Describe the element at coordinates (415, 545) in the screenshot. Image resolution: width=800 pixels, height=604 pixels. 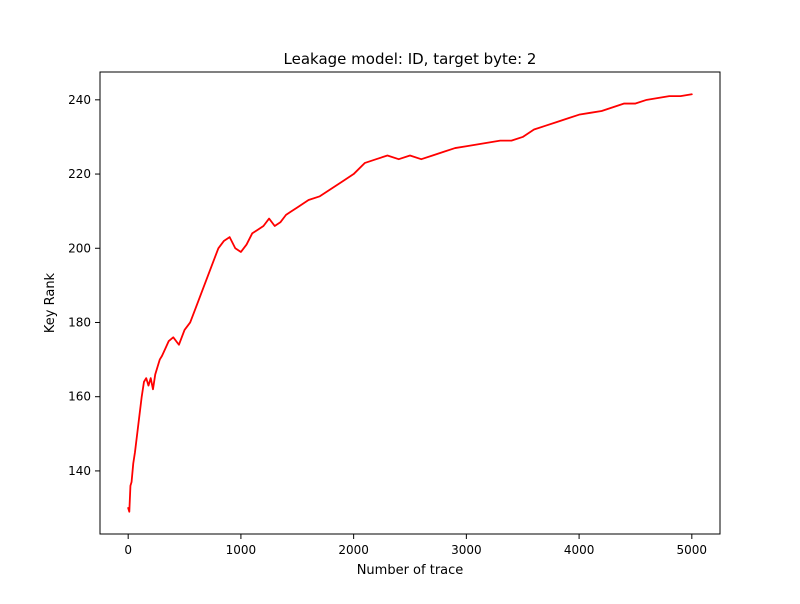
I see `x-axis-ticks: 0 1000 2000 3000 4000 5000` at that location.